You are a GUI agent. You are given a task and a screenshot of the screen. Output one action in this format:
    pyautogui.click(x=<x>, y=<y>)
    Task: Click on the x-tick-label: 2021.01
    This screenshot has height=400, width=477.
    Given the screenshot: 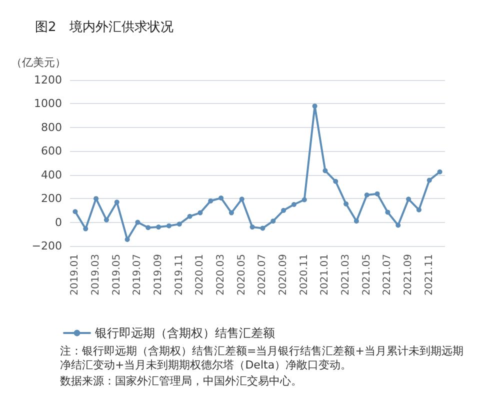 What is the action you would take?
    pyautogui.click(x=325, y=275)
    